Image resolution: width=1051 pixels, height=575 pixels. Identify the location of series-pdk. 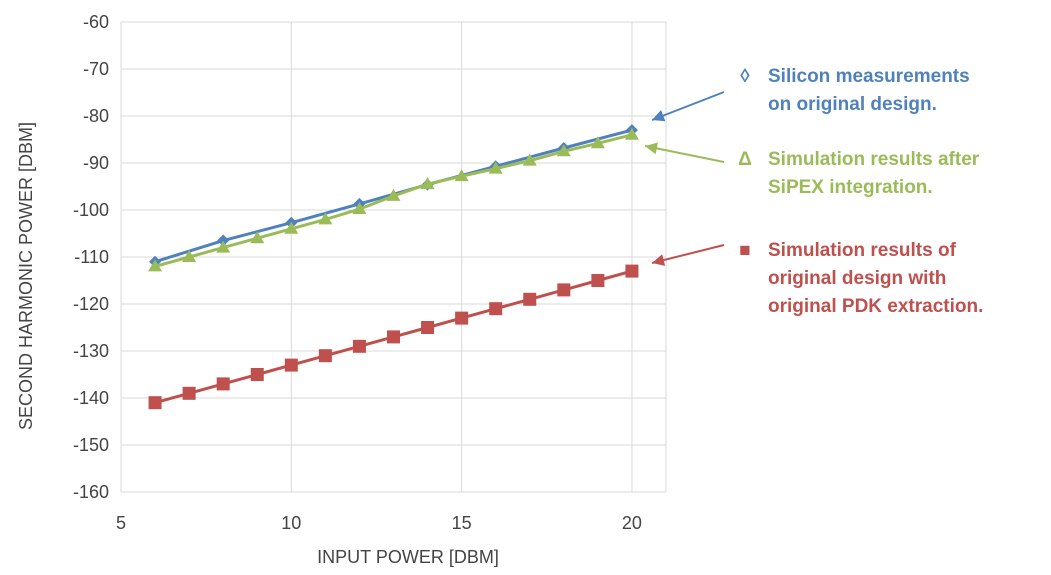
(393, 337).